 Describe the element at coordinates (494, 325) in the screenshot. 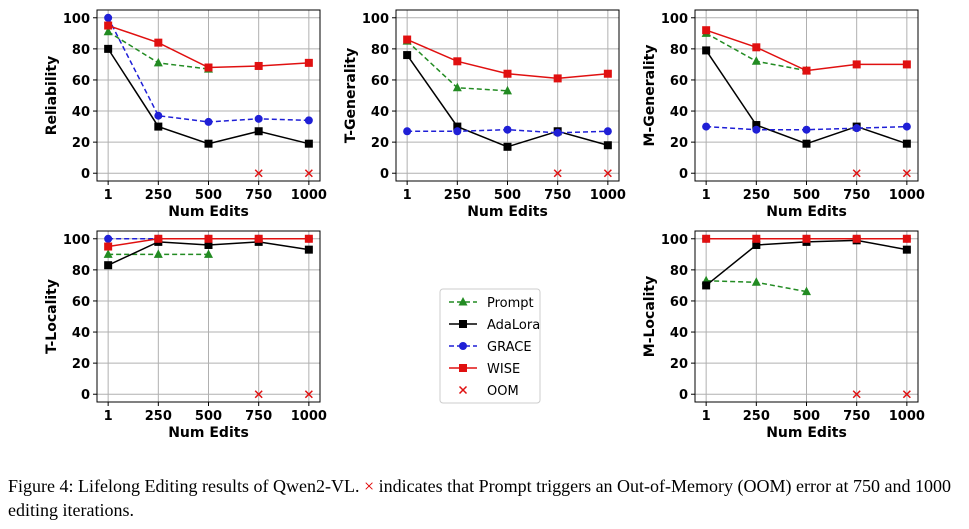

I see `legend-item-adalora: AdaLora` at that location.